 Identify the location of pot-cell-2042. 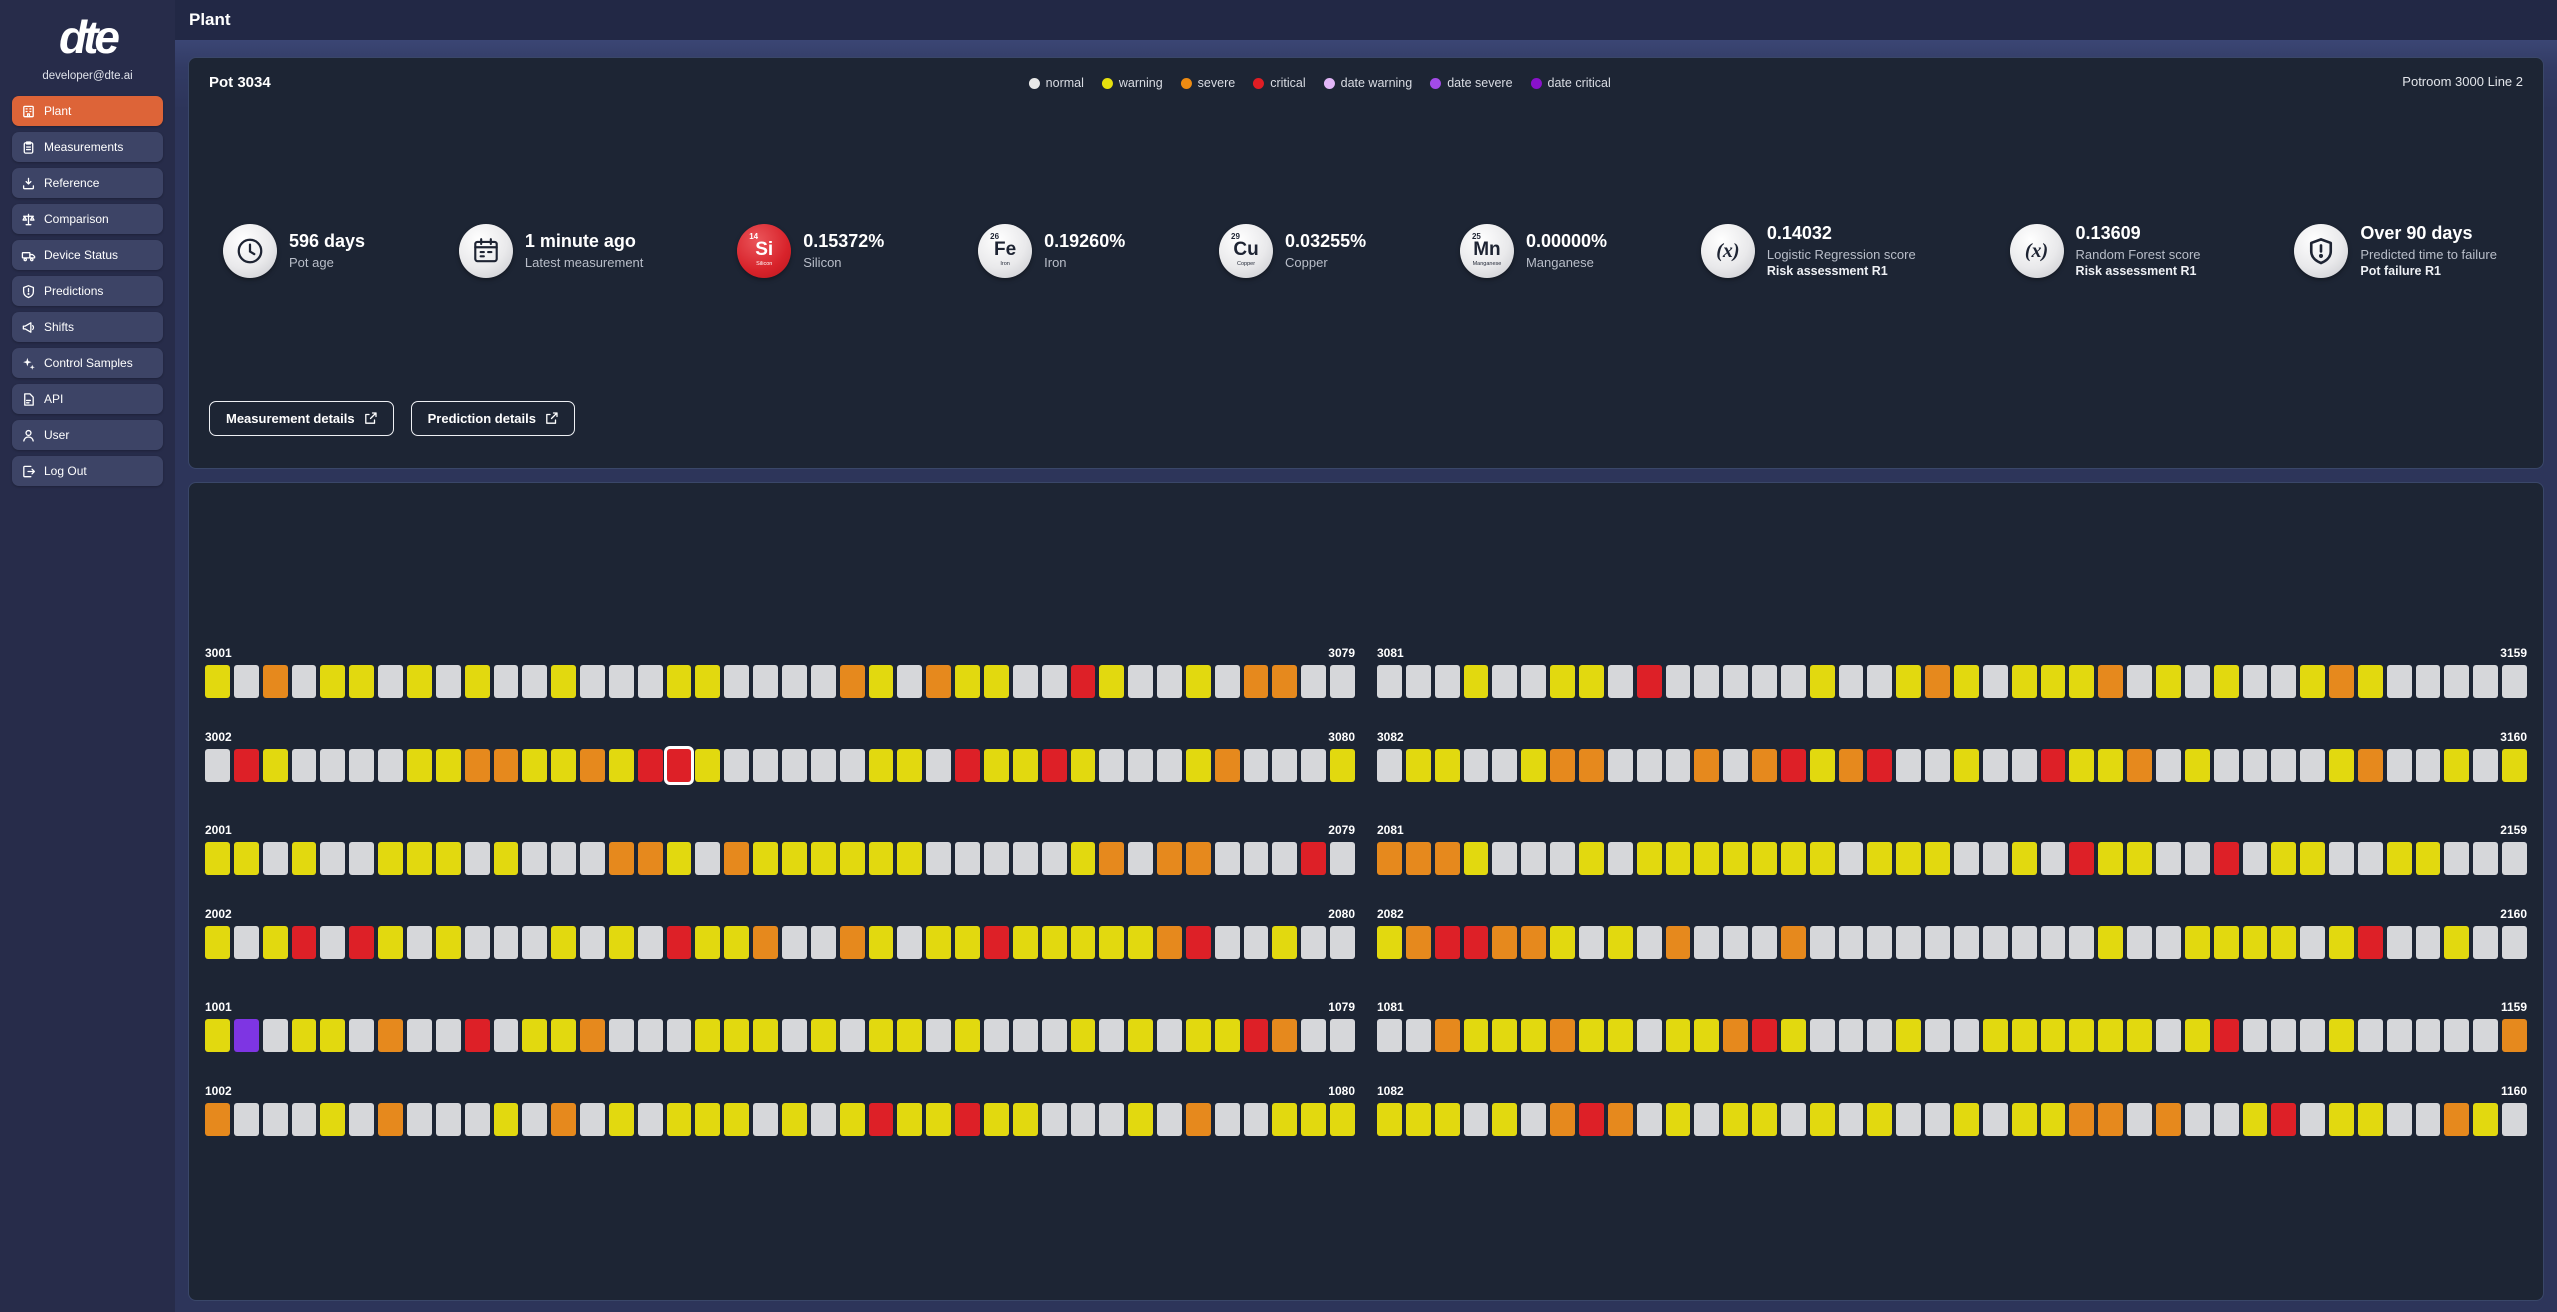
(794, 942).